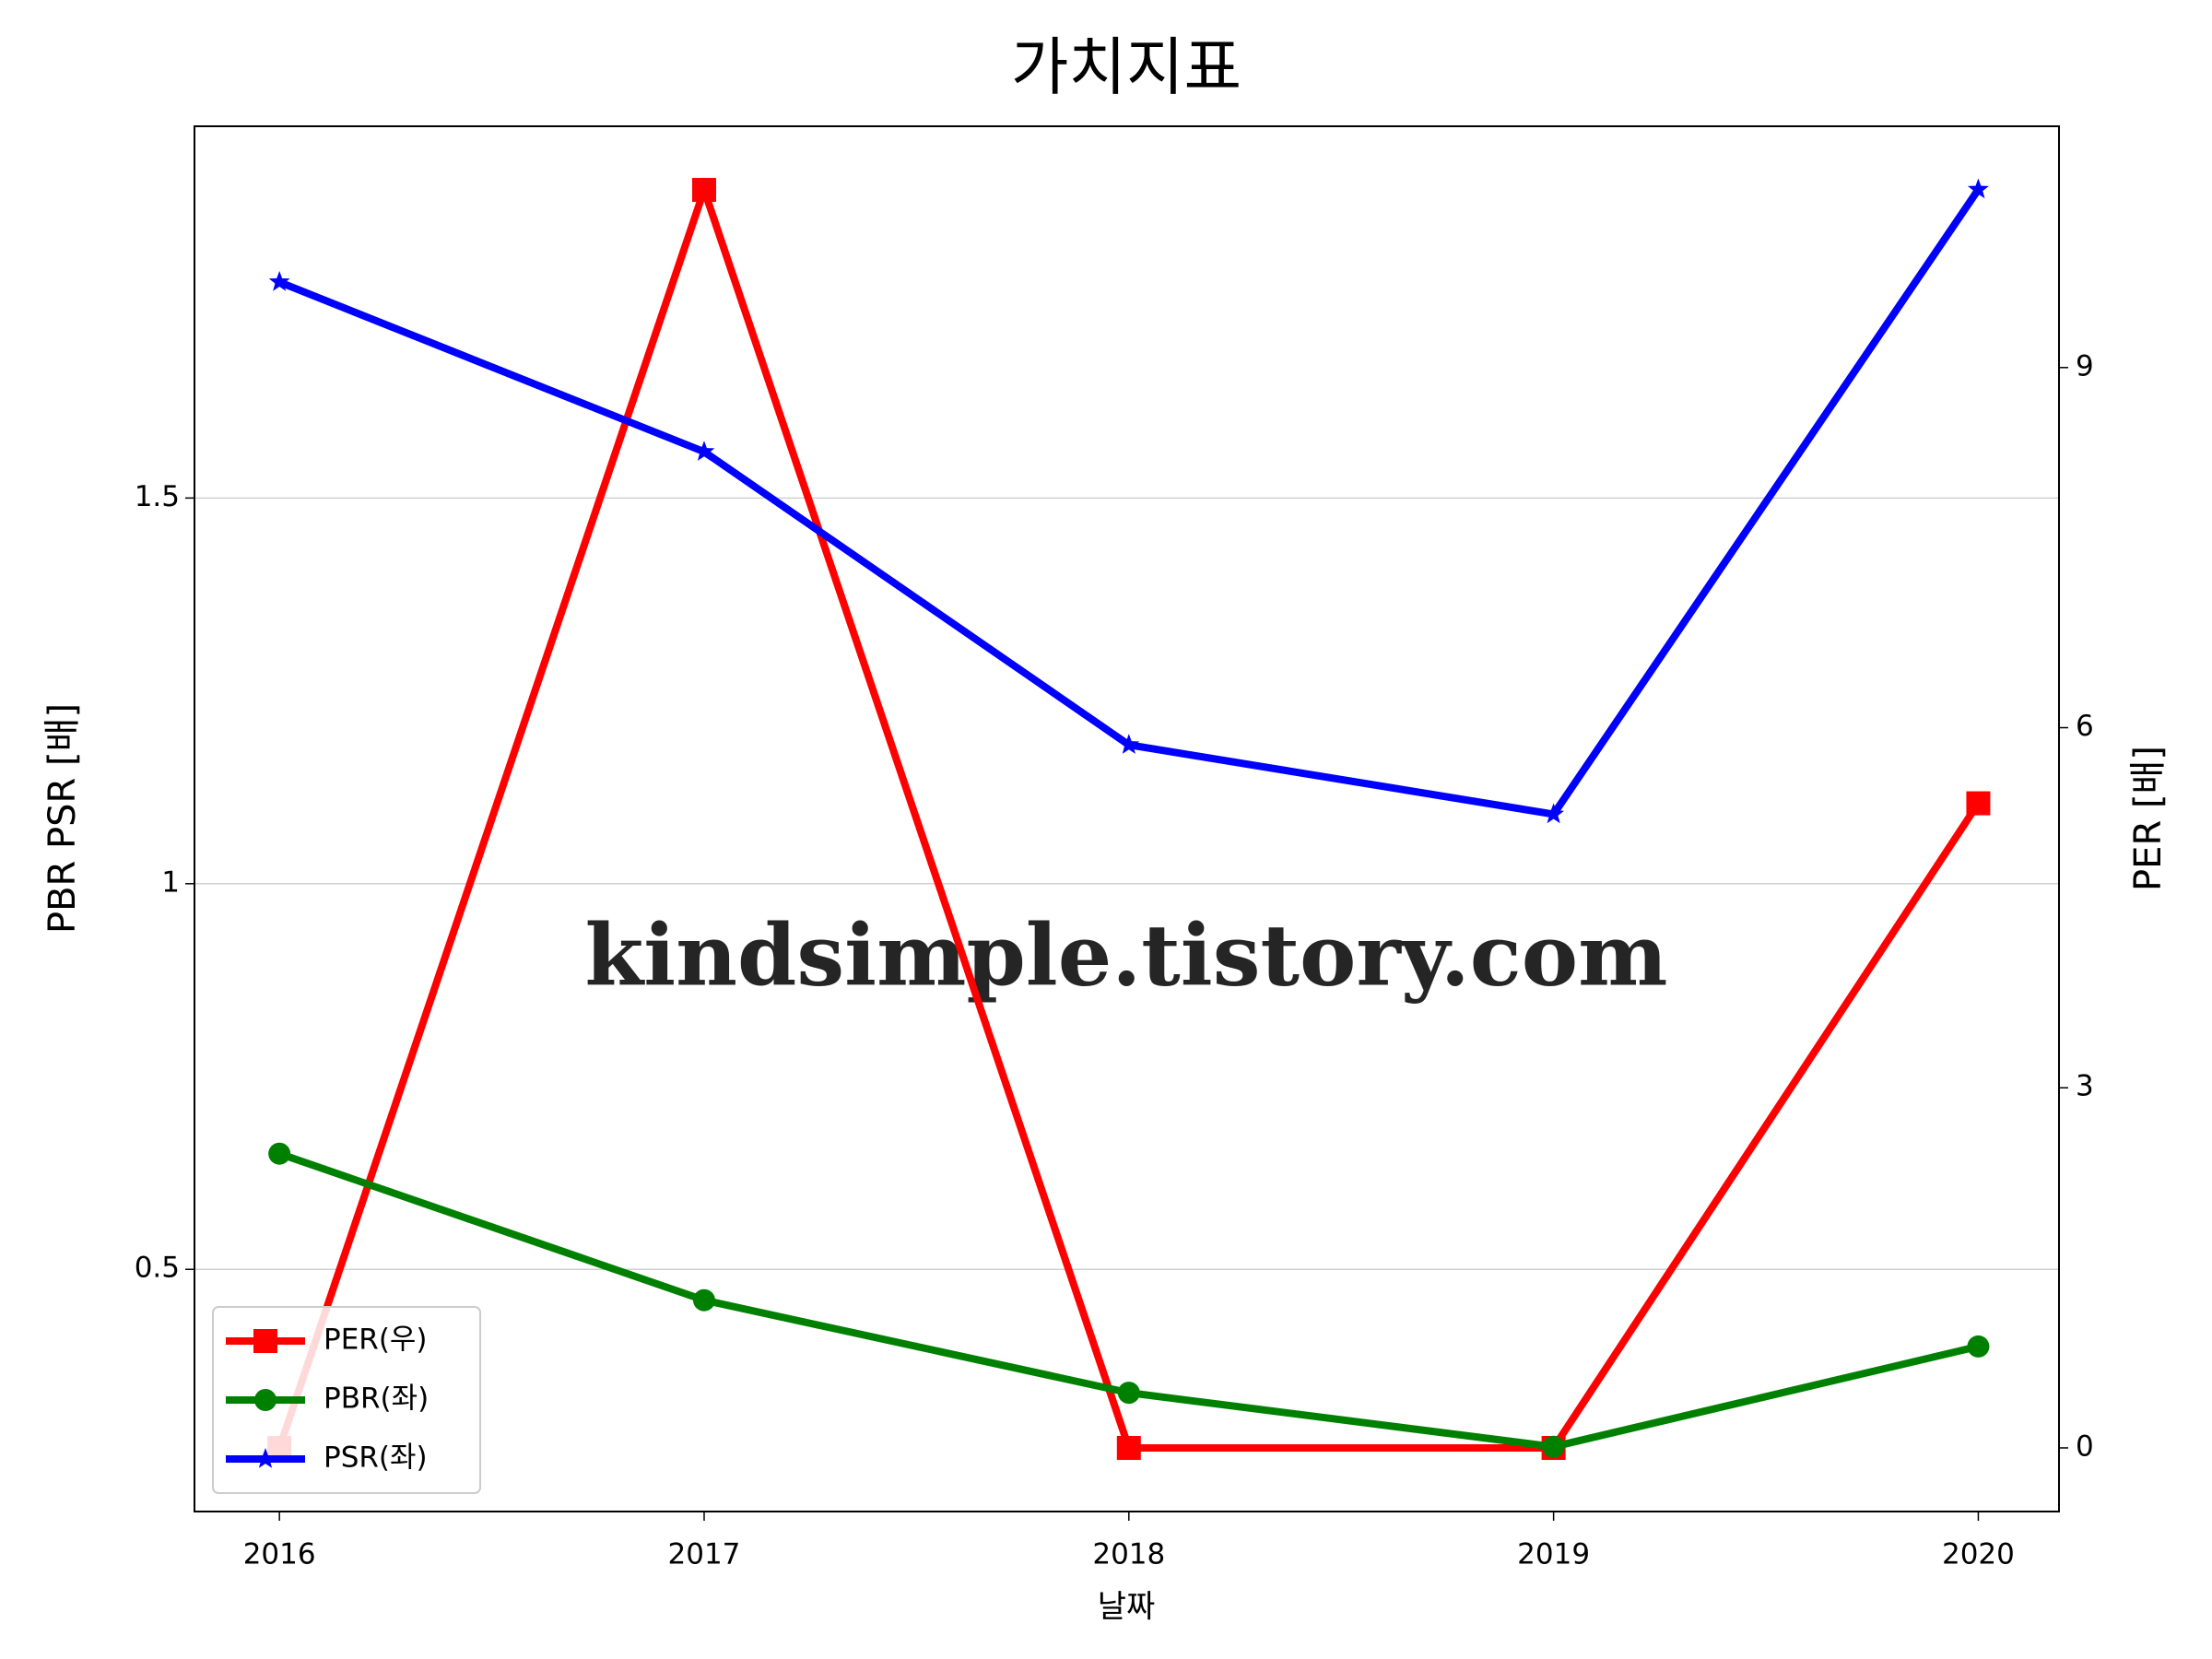 Image resolution: width=2212 pixels, height=1659 pixels. What do you see at coordinates (1978, 1554) in the screenshot?
I see `x-tick-label: 2020` at bounding box center [1978, 1554].